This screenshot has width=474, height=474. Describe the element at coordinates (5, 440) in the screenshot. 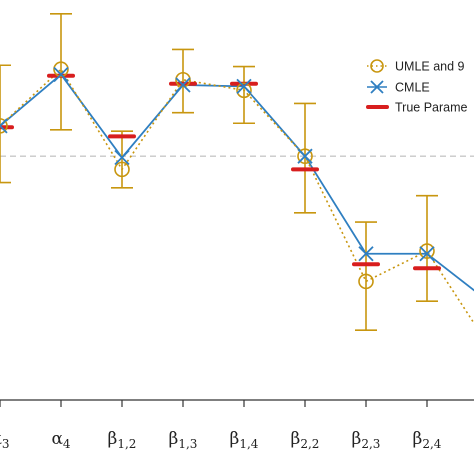

I see `x-tick-label: α3` at that location.